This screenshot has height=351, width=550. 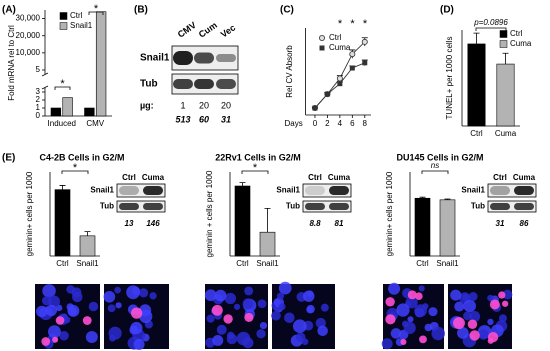 What do you see at coordinates (204, 105) in the screenshot?
I see `amount: 20` at bounding box center [204, 105].